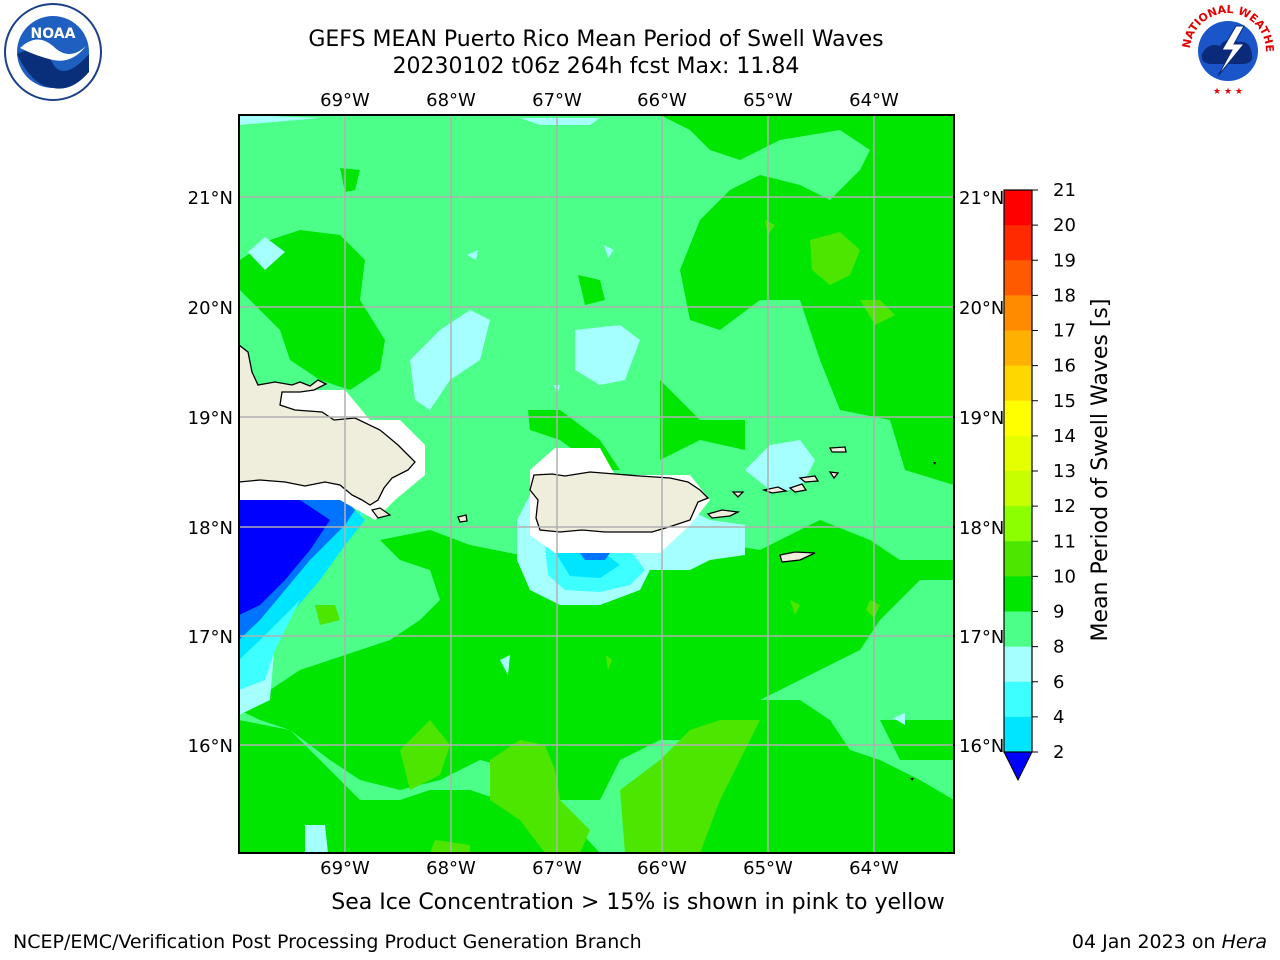  Describe the element at coordinates (557, 100) in the screenshot. I see `lon-label-top: 67°W` at that location.